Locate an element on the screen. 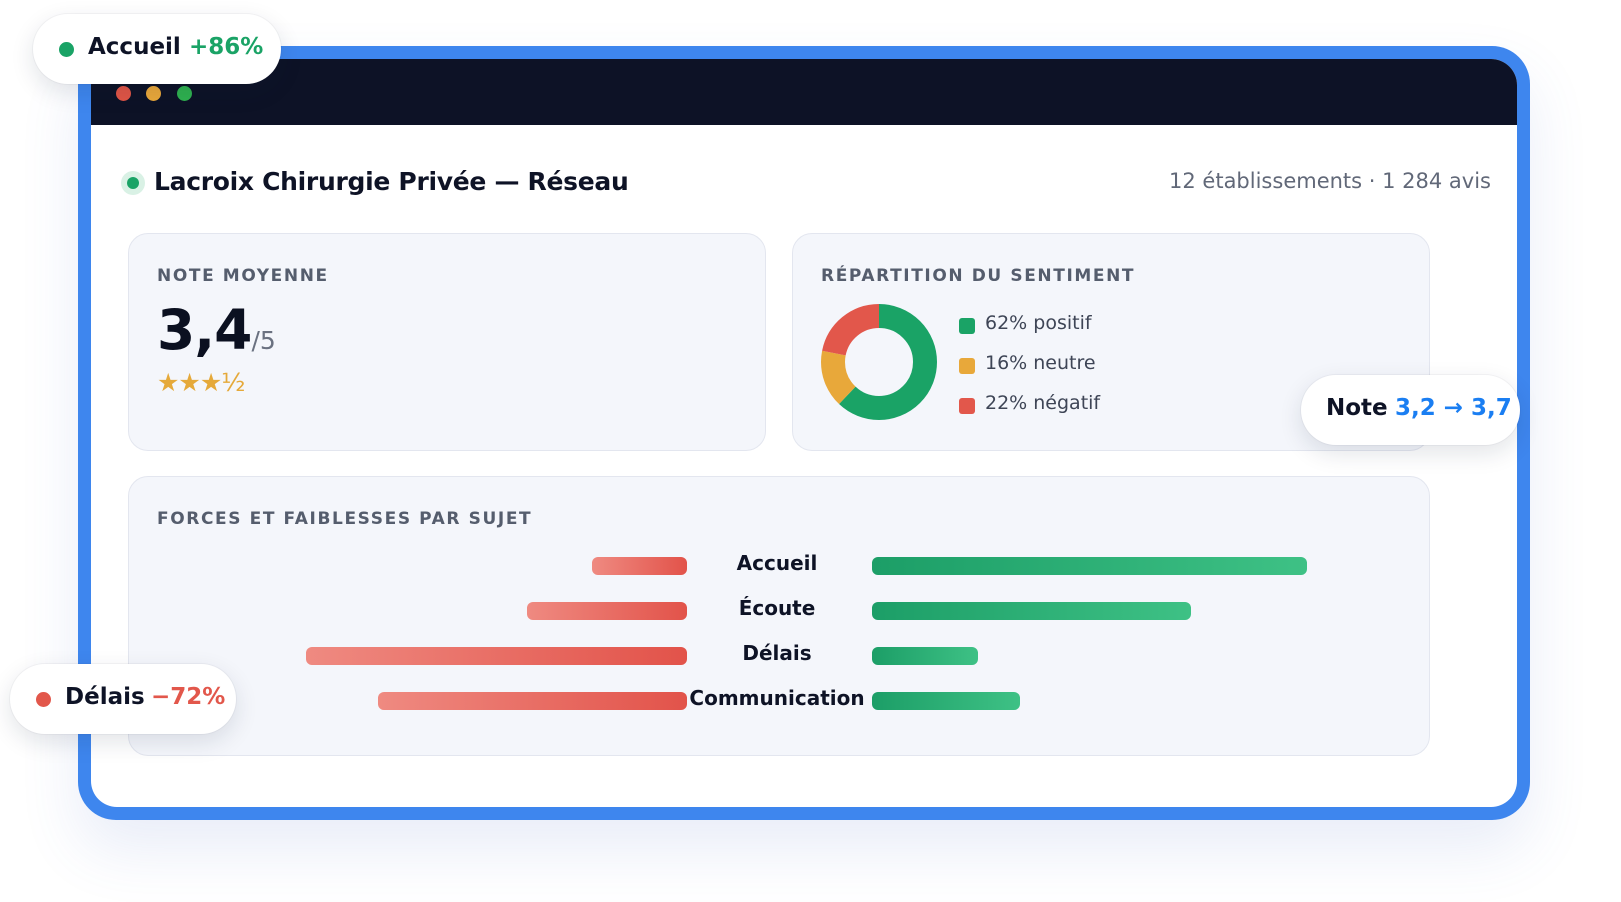 The width and height of the screenshot is (1621, 902). rating-value: 3,4/5 is located at coordinates (216, 330).